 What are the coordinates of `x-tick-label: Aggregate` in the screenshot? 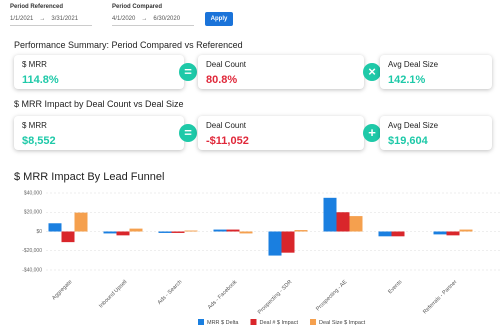 It's located at (62, 290).